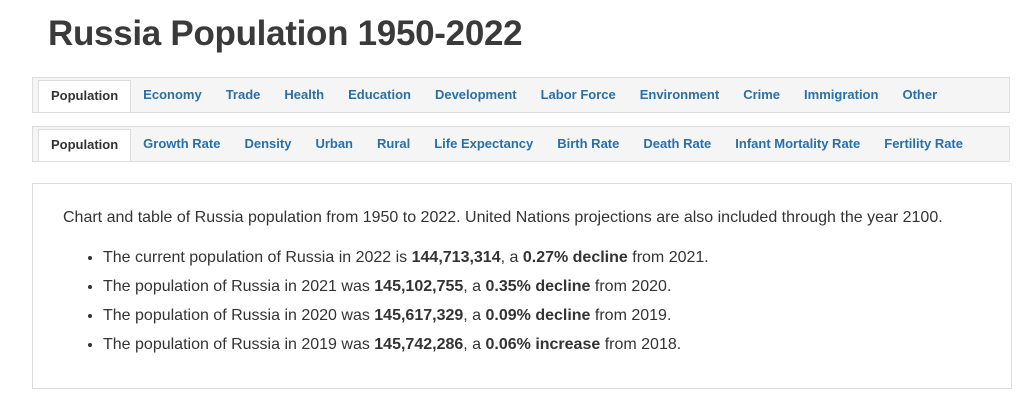 The width and height of the screenshot is (1030, 407). I want to click on tab: Other, so click(920, 94).